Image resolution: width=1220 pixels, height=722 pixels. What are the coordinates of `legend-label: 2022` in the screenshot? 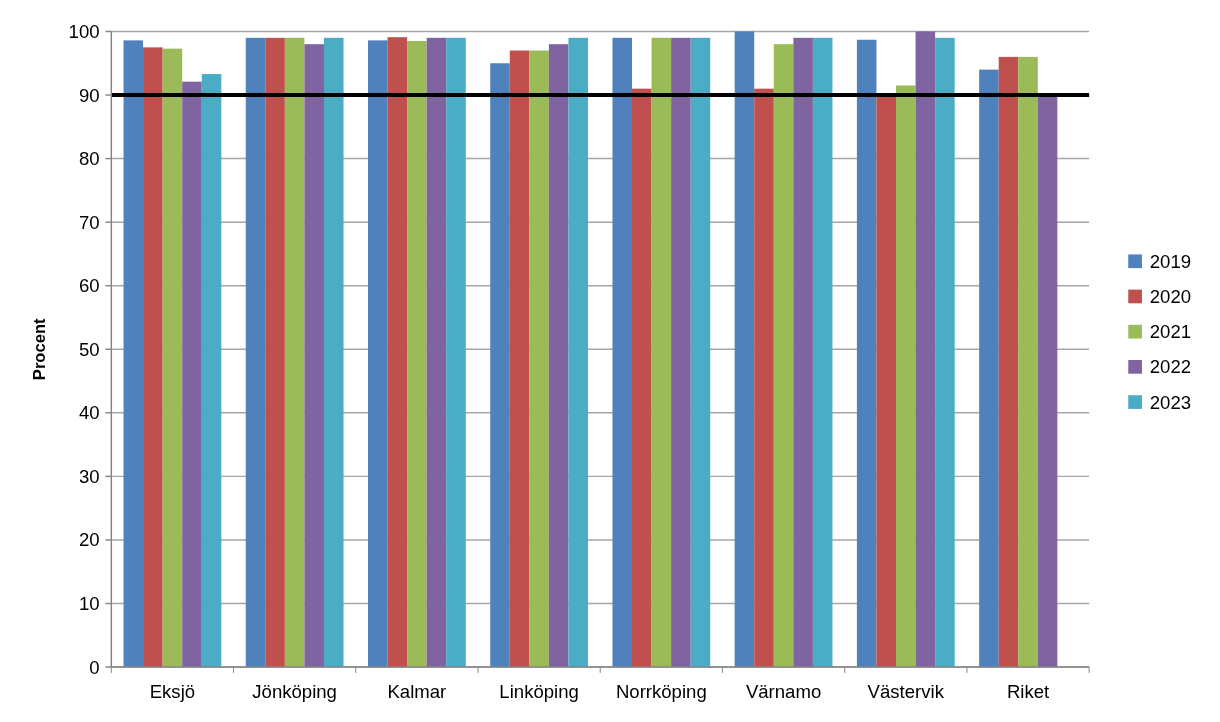 It's located at (1170, 367).